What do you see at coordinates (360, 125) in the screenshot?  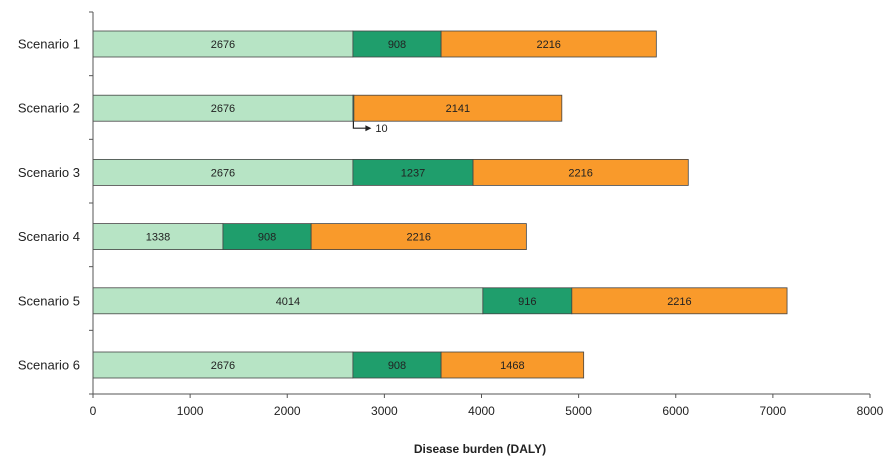 I see `annotation-arrow` at bounding box center [360, 125].